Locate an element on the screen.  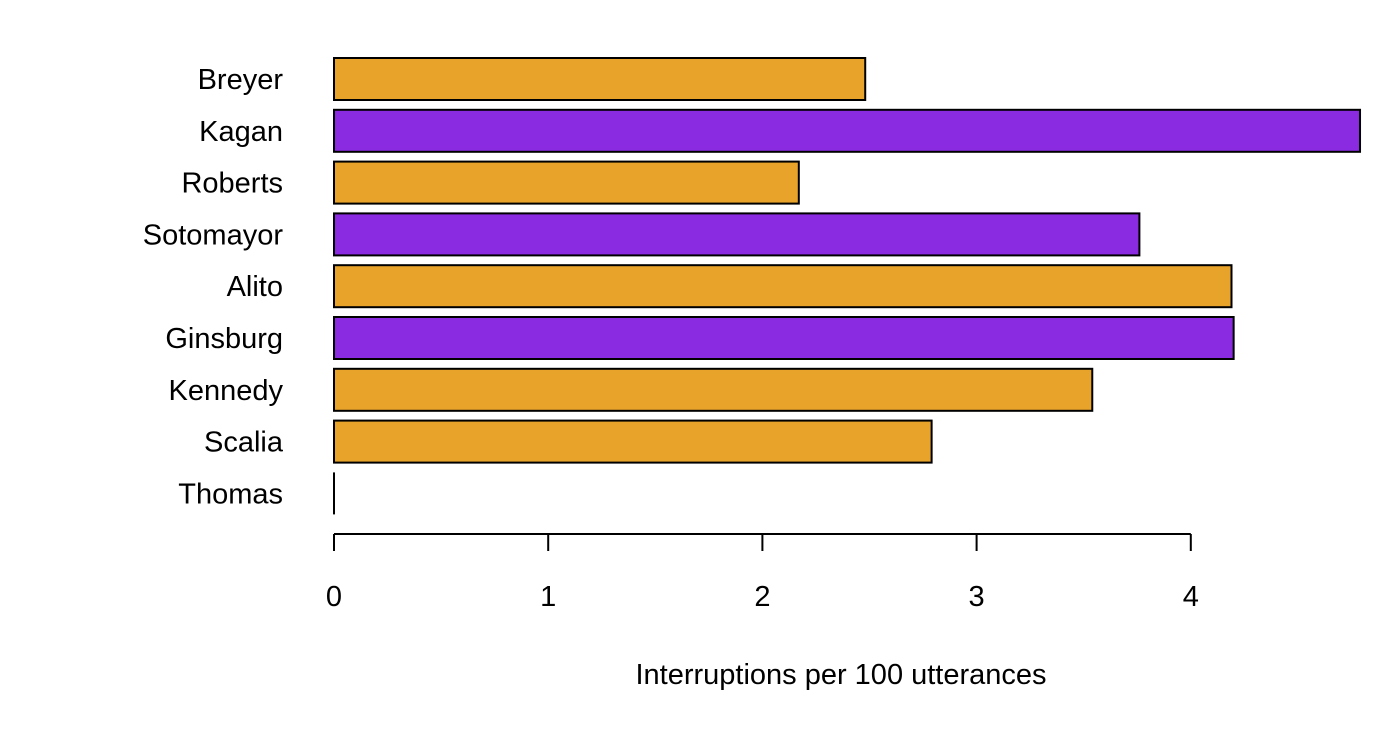
x-tick-label-2: 2 is located at coordinates (762, 597).